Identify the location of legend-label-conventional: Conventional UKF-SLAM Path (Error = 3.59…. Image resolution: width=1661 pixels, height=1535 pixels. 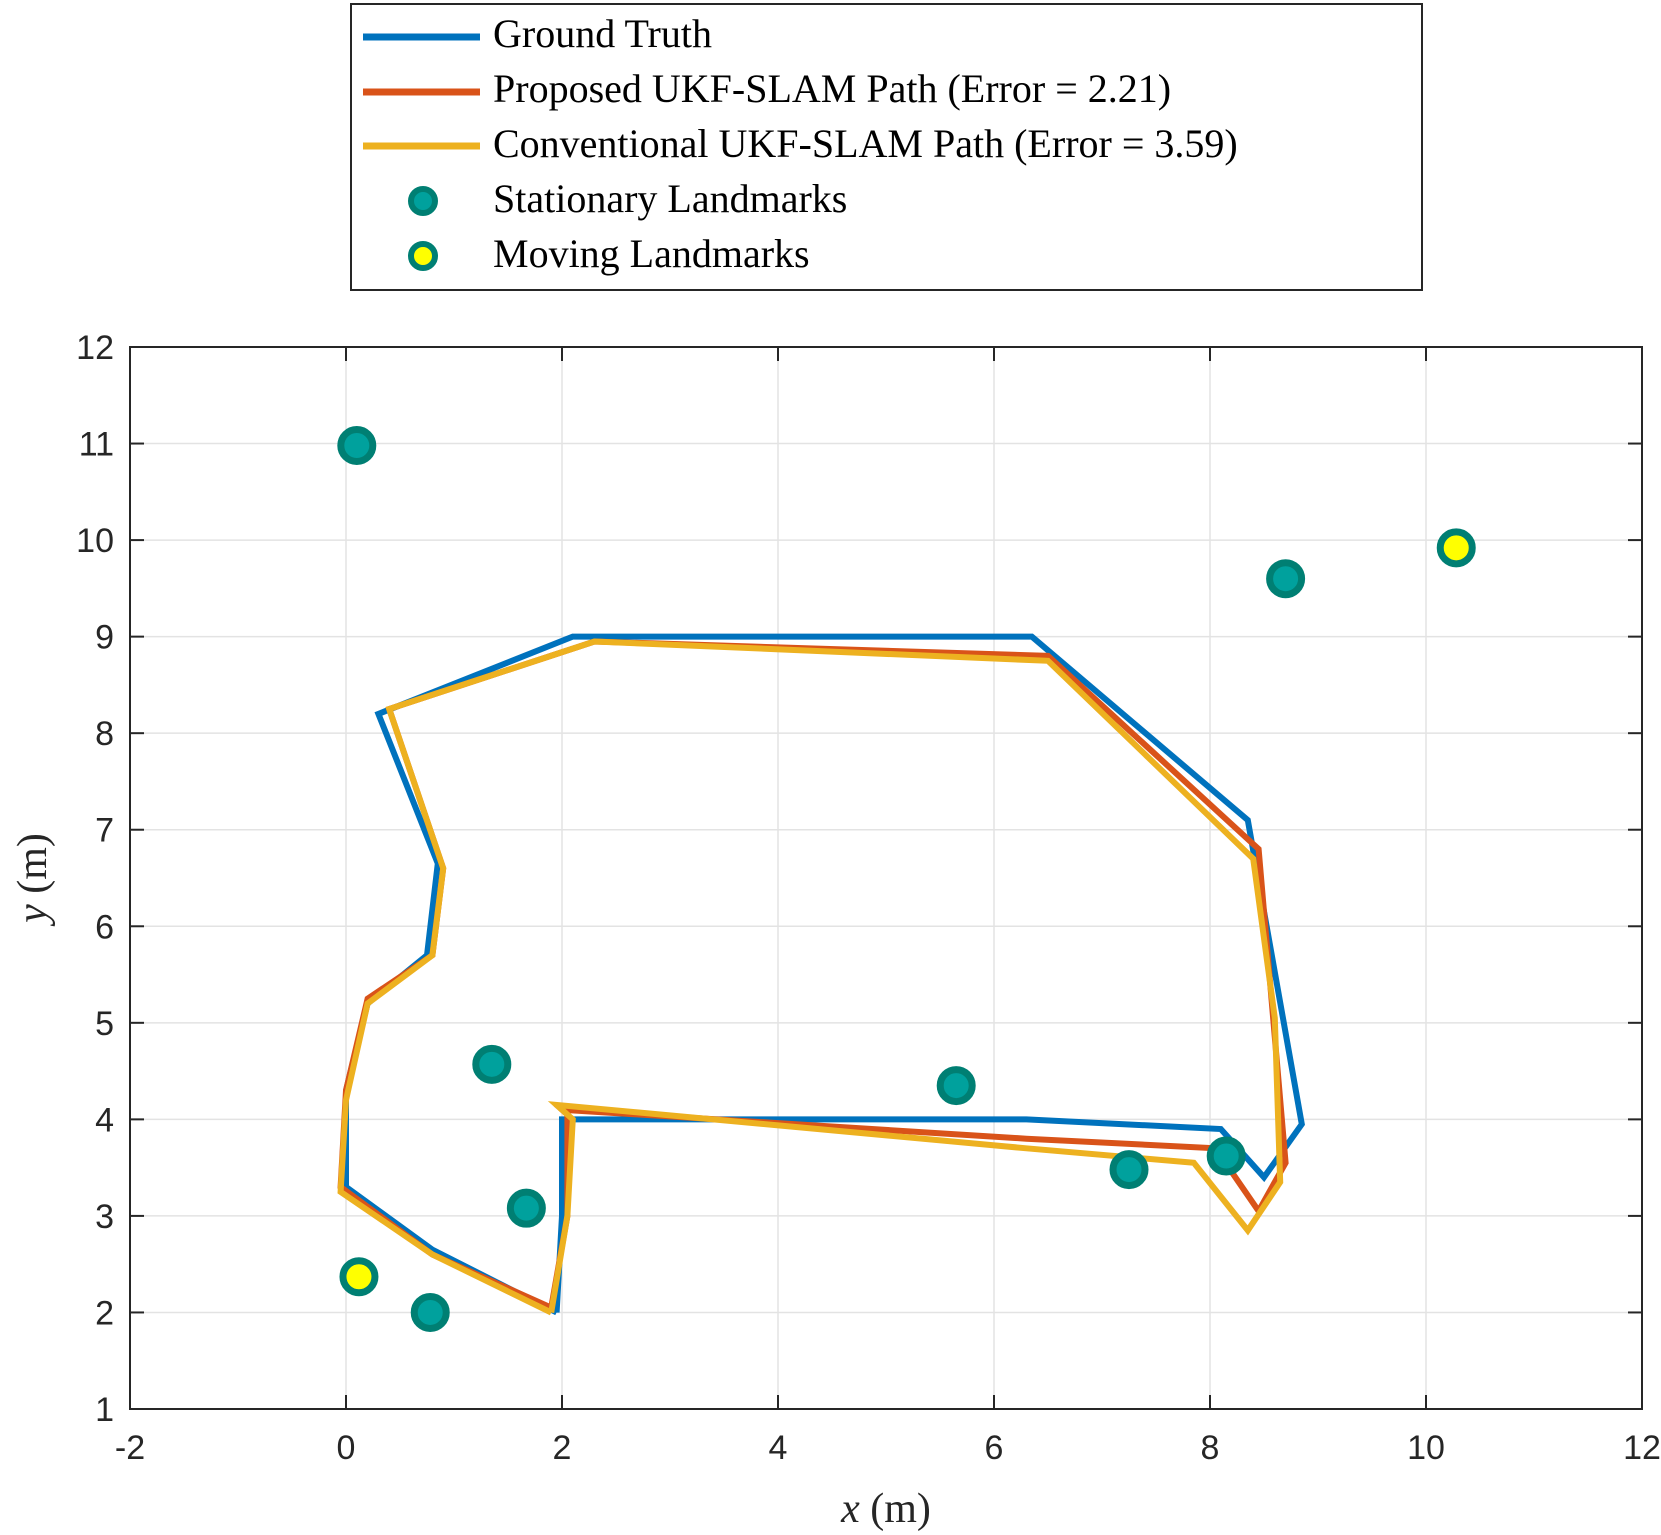
(865, 143).